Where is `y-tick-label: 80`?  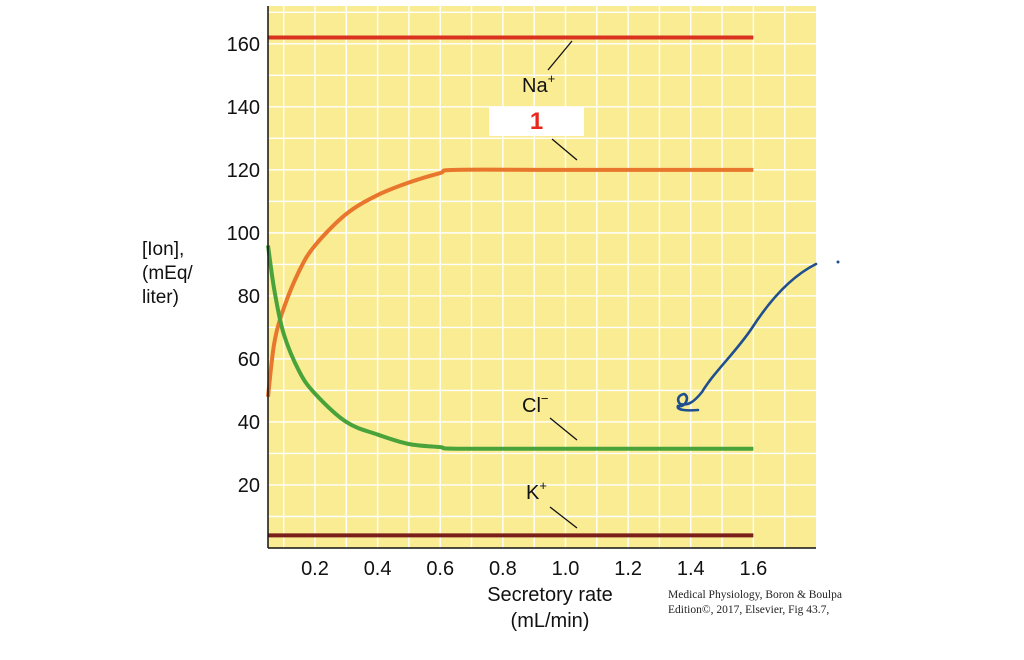
y-tick-label: 80 is located at coordinates (249, 297).